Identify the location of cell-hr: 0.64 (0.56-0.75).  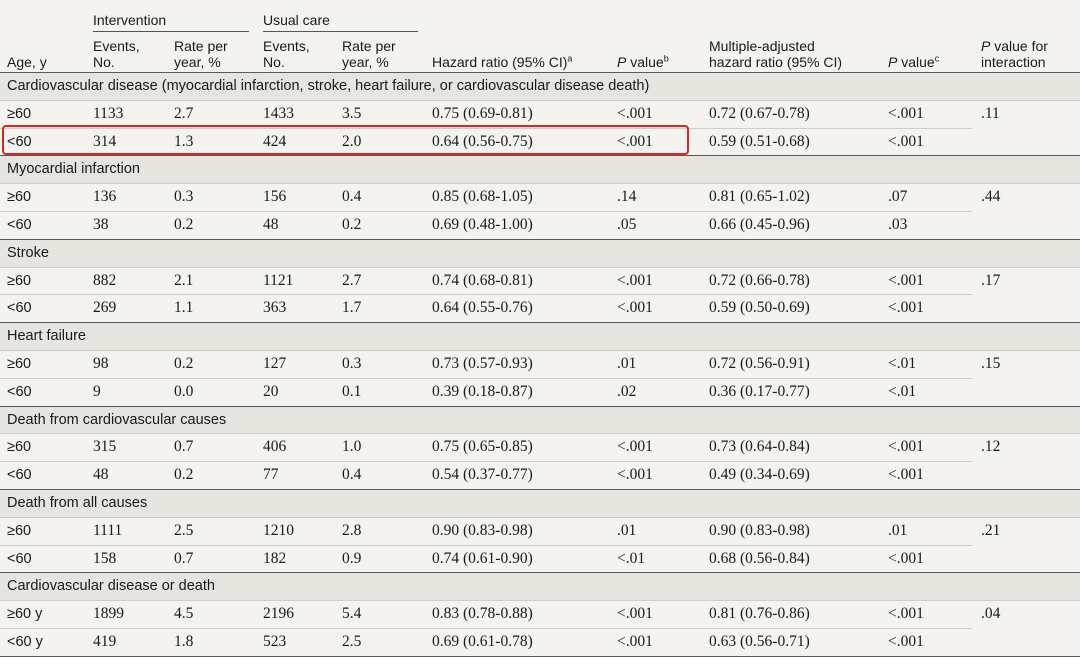
(482, 141).